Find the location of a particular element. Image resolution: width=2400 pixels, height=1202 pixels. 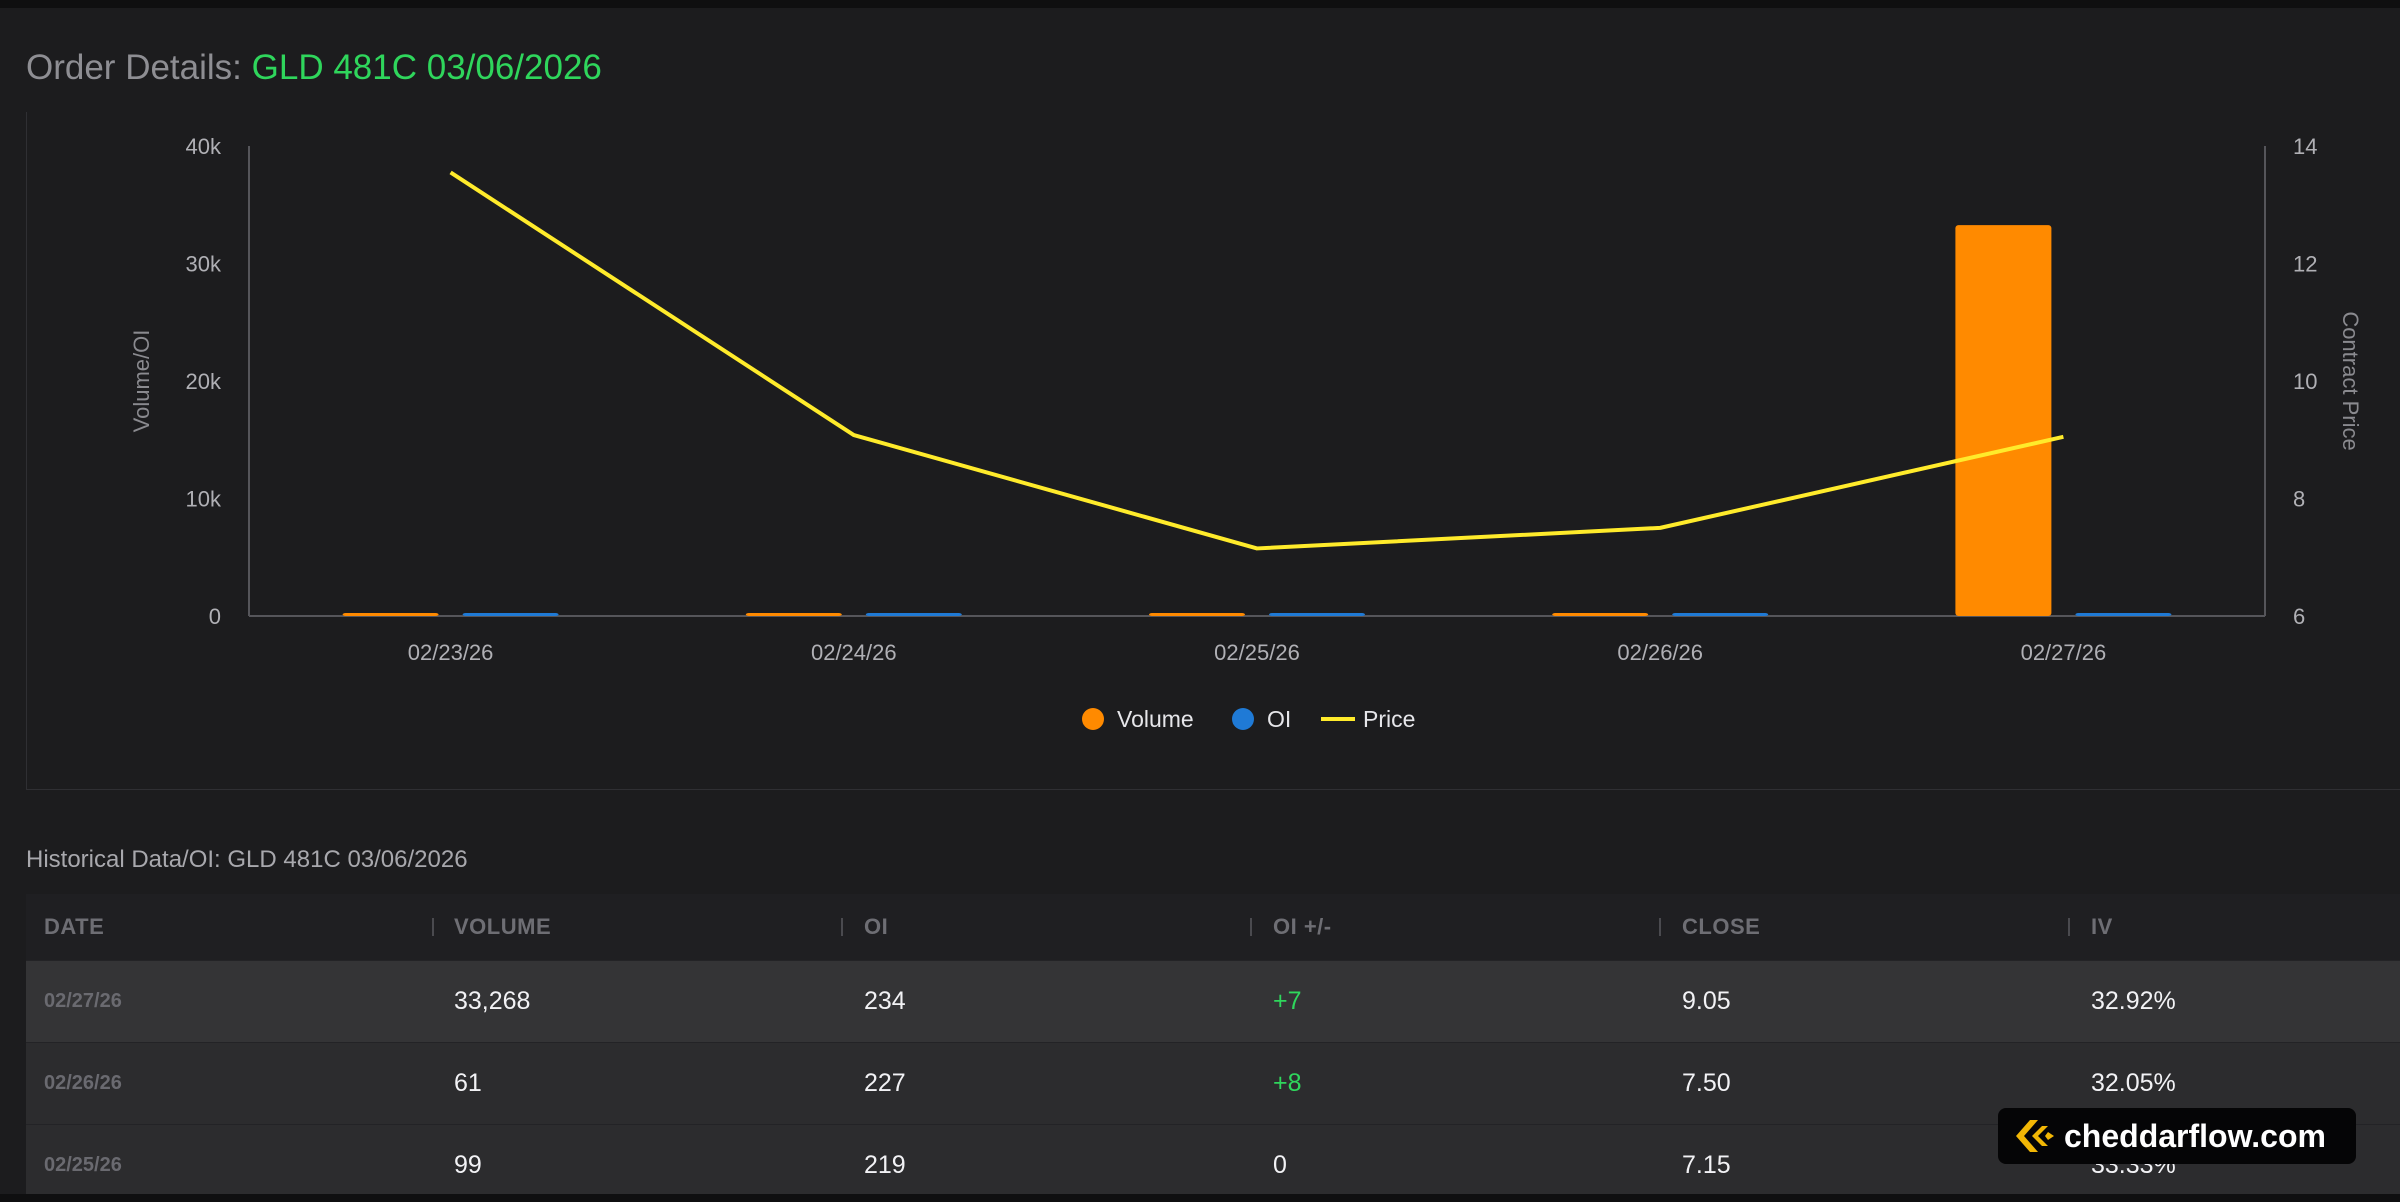

legend-oi-label: OI is located at coordinates (1279, 719).